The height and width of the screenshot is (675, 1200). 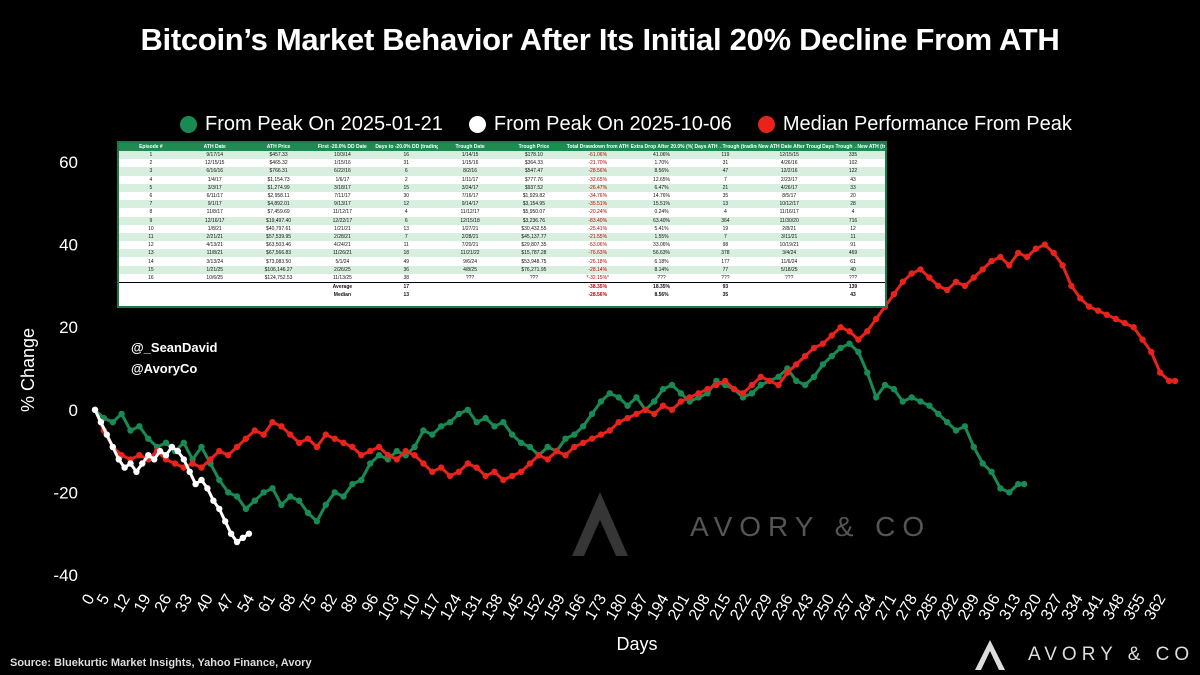 I want to click on table-cell: 4/26/16, so click(x=789, y=163).